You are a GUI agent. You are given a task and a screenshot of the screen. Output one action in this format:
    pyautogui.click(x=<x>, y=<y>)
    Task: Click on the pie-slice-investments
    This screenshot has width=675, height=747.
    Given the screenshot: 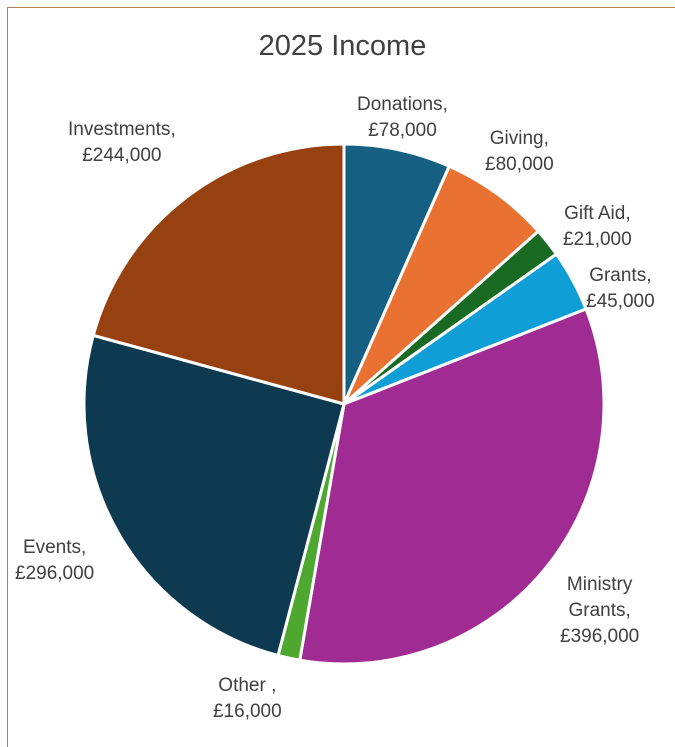 What is the action you would take?
    pyautogui.click(x=218, y=274)
    